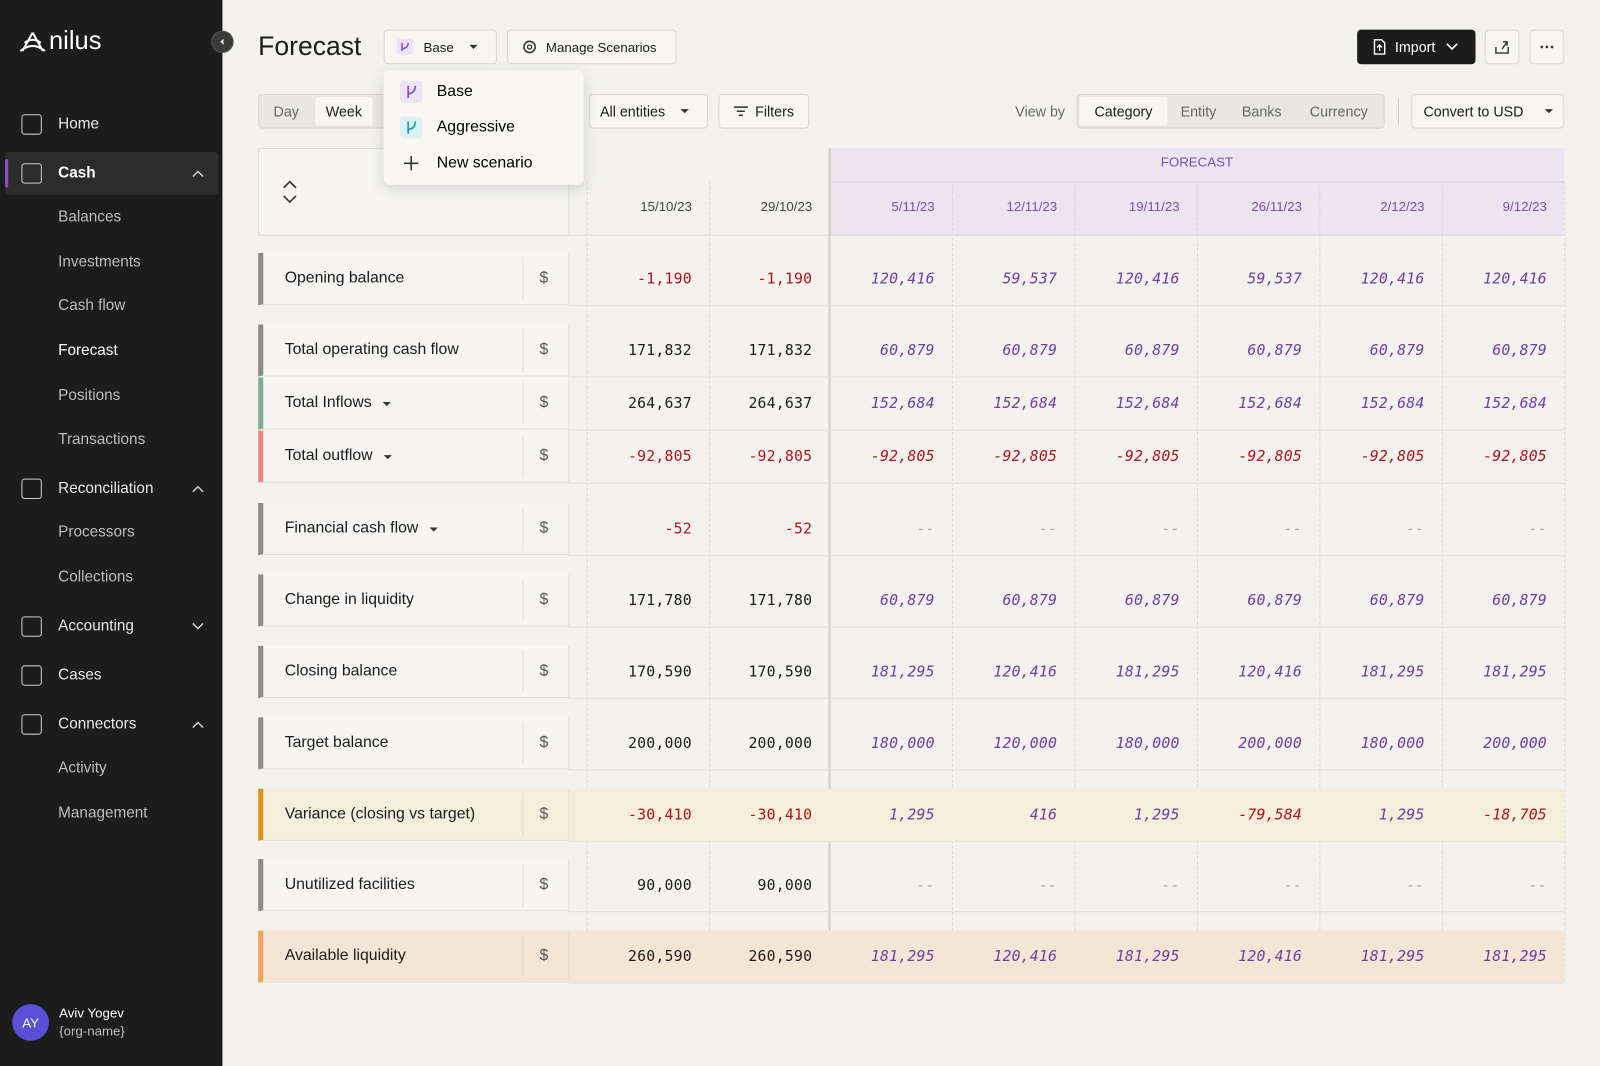 This screenshot has width=1600, height=1066. Describe the element at coordinates (88, 350) in the screenshot. I see `nav-subitem: Forecast` at that location.